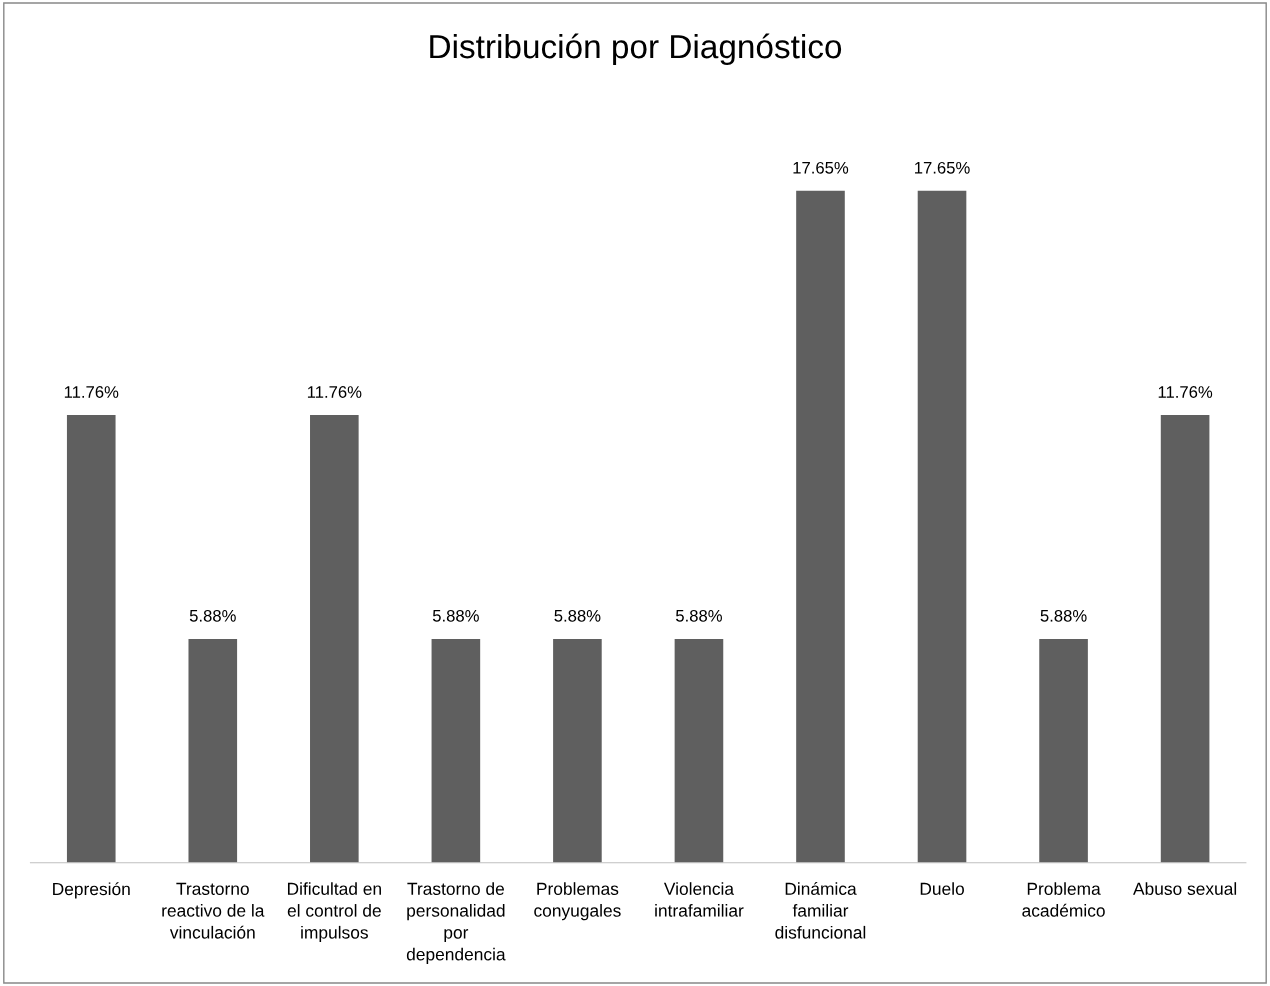 The width and height of the screenshot is (1270, 986). I want to click on x-tick-label: Dificultad en el control de impulsos, so click(334, 912).